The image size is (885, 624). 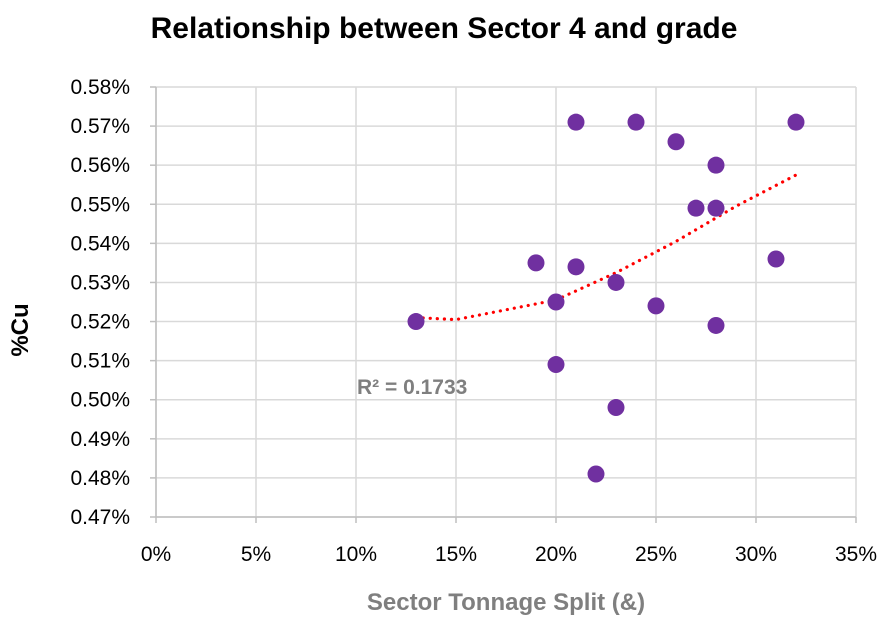 I want to click on y-tick-label: 0.57%, so click(x=100, y=126).